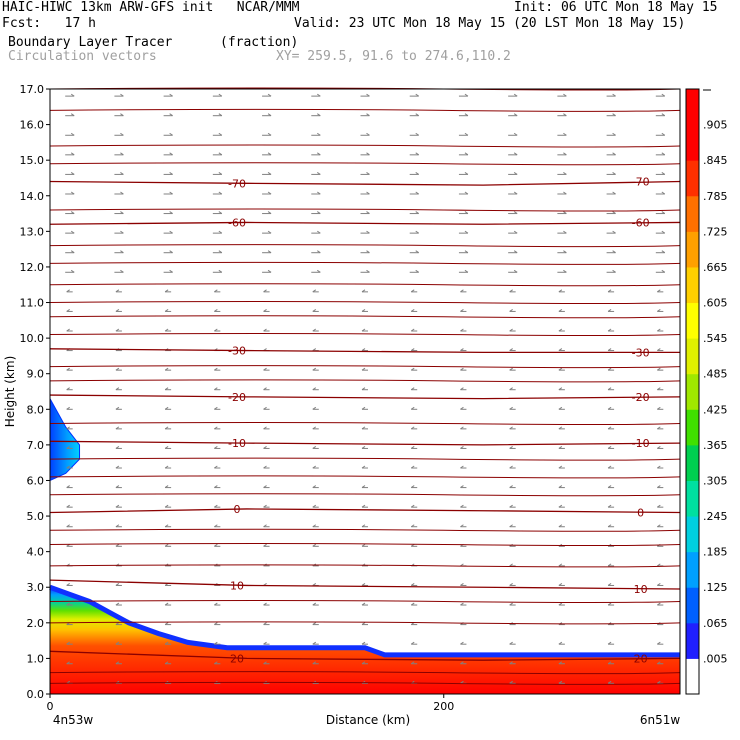 Image resolution: width=740 pixels, height=740 pixels. Describe the element at coordinates (32, 231) in the screenshot. I see `y-tick-label: 13.0` at that location.